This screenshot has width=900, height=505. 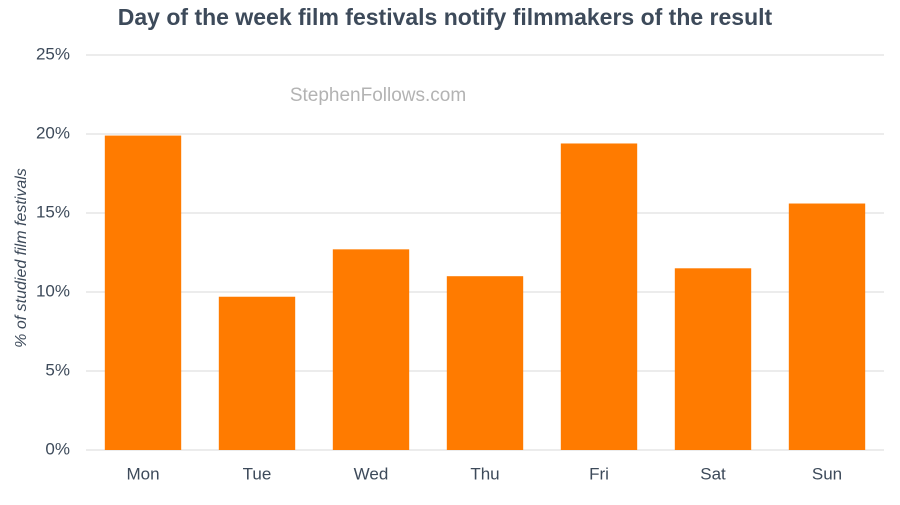 What do you see at coordinates (713, 473) in the screenshot?
I see `x-tick-label: Sat` at bounding box center [713, 473].